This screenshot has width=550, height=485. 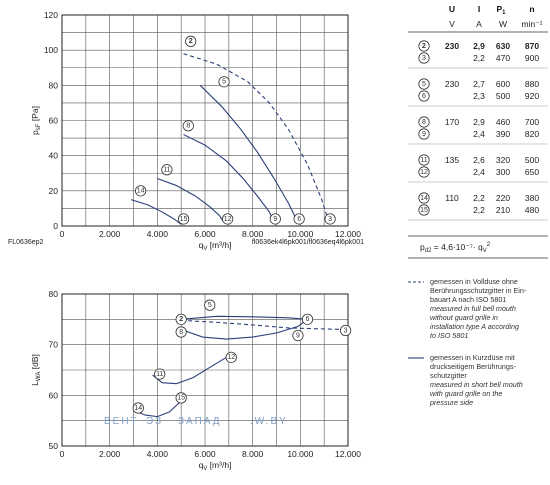 What do you see at coordinates (253, 234) in the screenshot?
I see `x-tick-label: 8.000` at bounding box center [253, 234].